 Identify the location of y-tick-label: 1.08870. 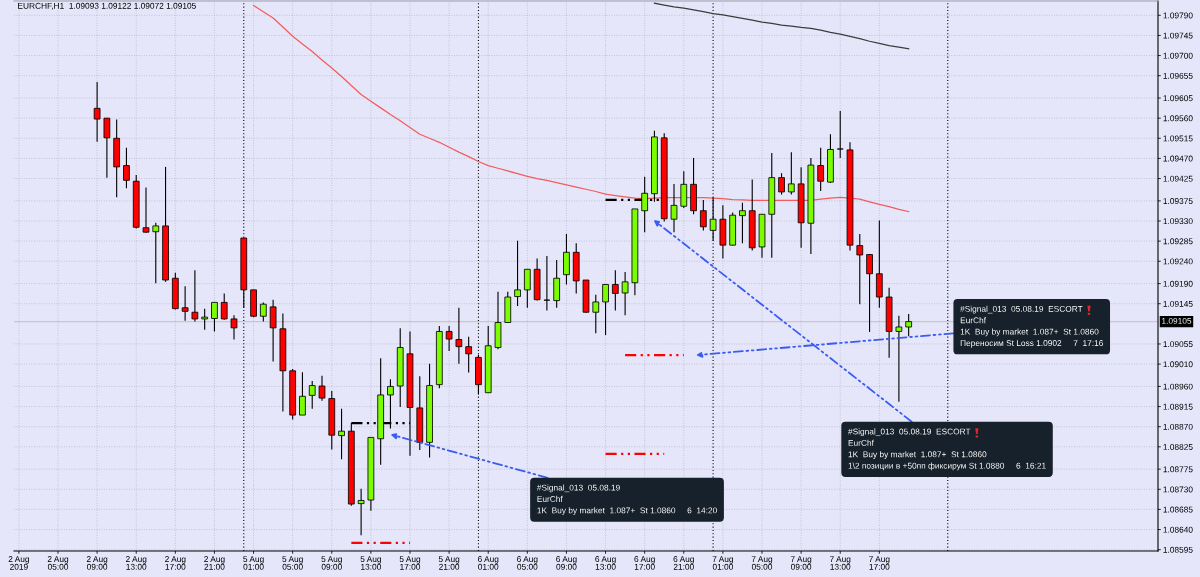
(1178, 426).